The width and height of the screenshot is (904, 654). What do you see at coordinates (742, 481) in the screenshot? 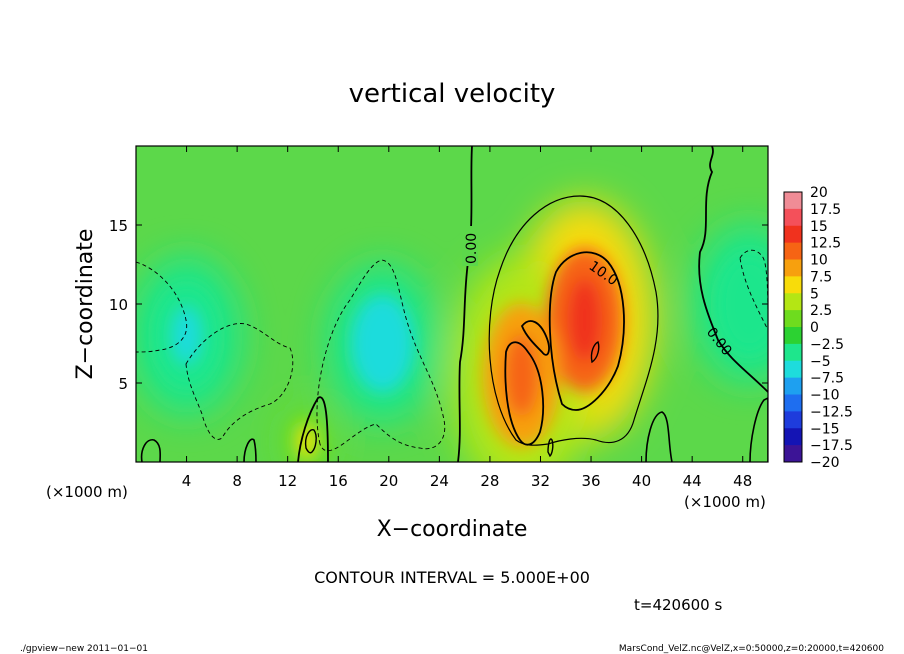
I see `x-tick-label-11: 48` at bounding box center [742, 481].